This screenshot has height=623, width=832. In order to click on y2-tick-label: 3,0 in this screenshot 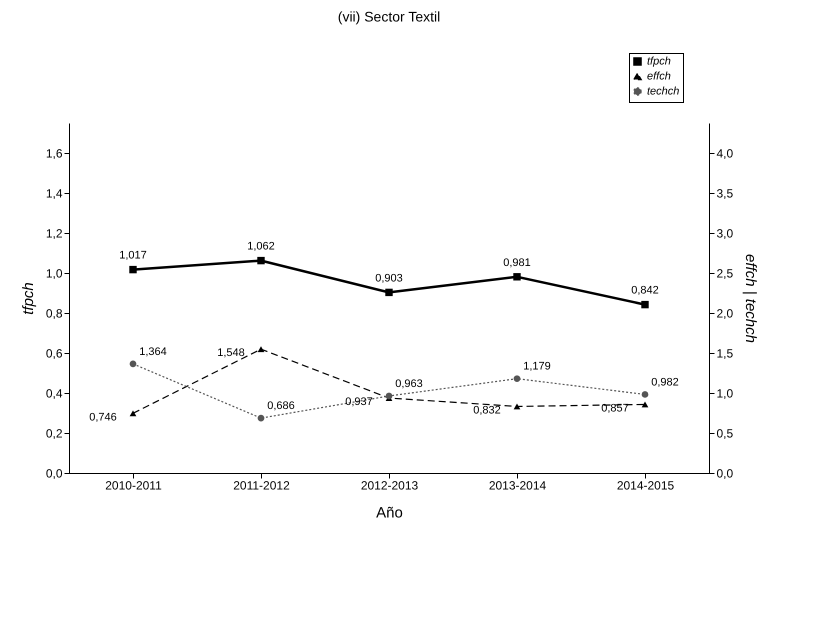, I will do `click(725, 233)`.